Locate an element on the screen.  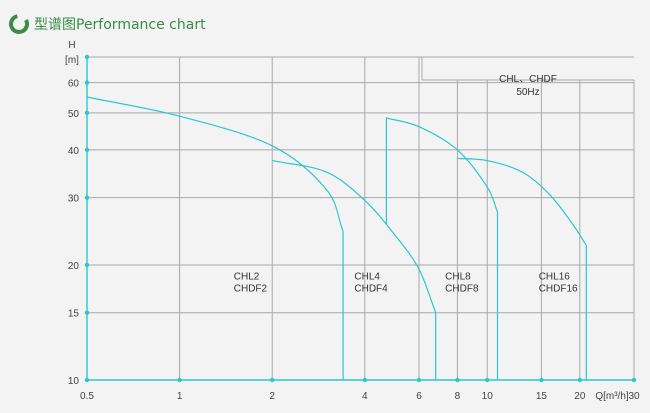
y-tick-label: 60 is located at coordinates (74, 84).